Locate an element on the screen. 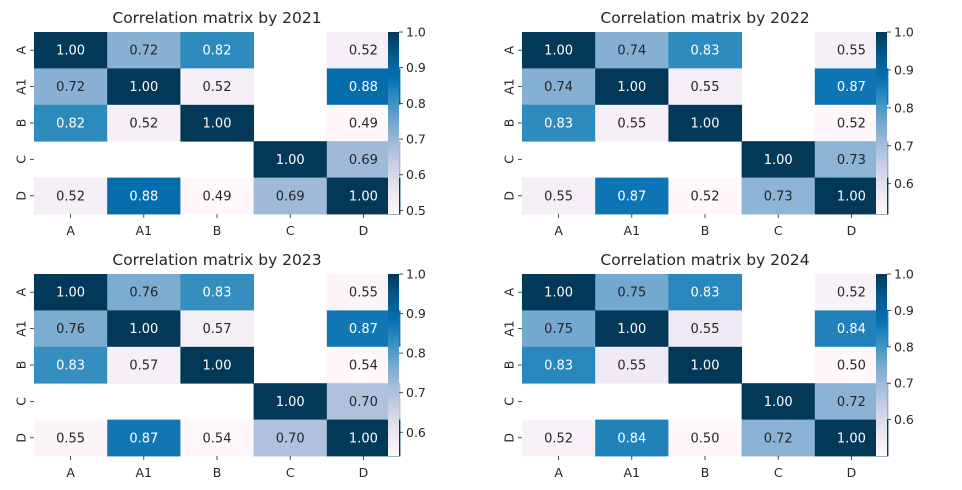 This screenshot has width=962, height=490. cell-value-label: 0.57 is located at coordinates (143, 366).